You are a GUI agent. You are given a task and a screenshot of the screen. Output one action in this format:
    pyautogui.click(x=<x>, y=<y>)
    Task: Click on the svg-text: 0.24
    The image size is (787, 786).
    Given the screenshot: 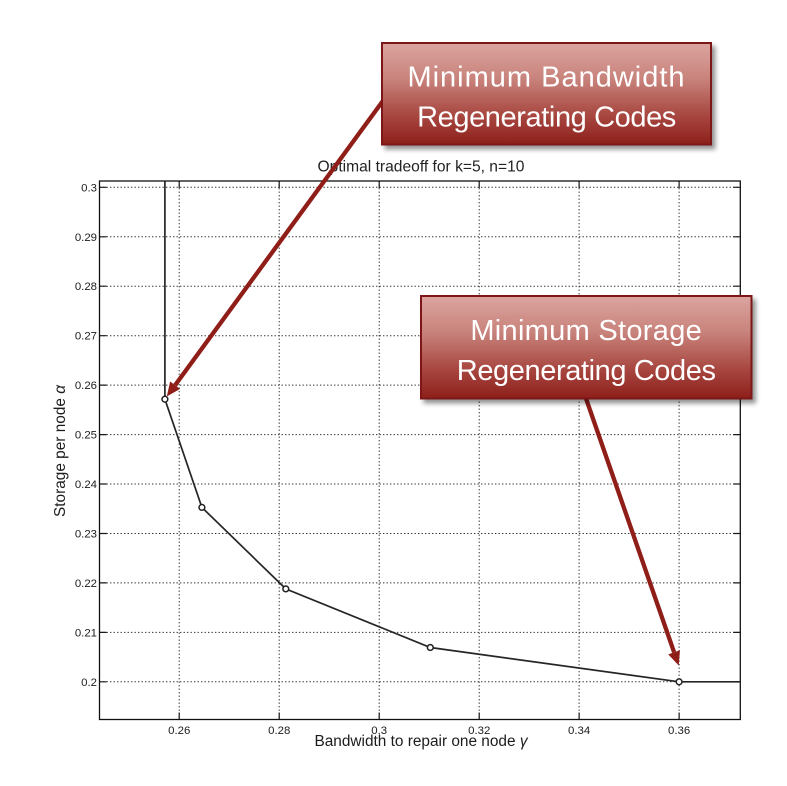 What is the action you would take?
    pyautogui.click(x=86, y=485)
    